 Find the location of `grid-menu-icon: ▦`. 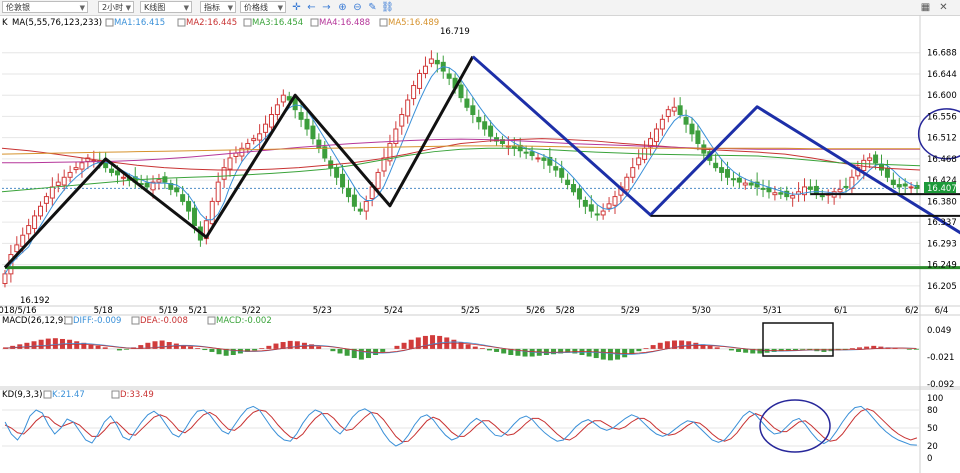

grid-menu-icon: ▦ is located at coordinates (925, 7).